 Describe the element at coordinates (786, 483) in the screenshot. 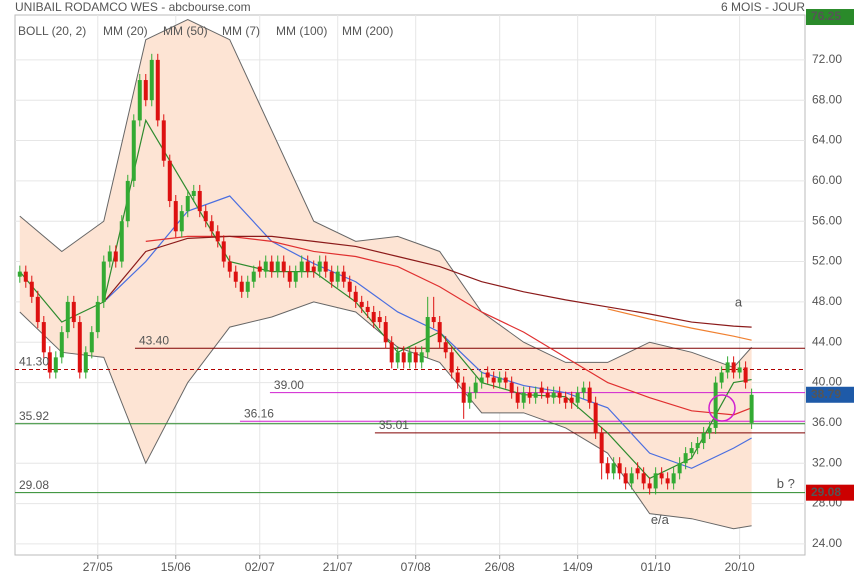

I see `annotation: b ?` at that location.